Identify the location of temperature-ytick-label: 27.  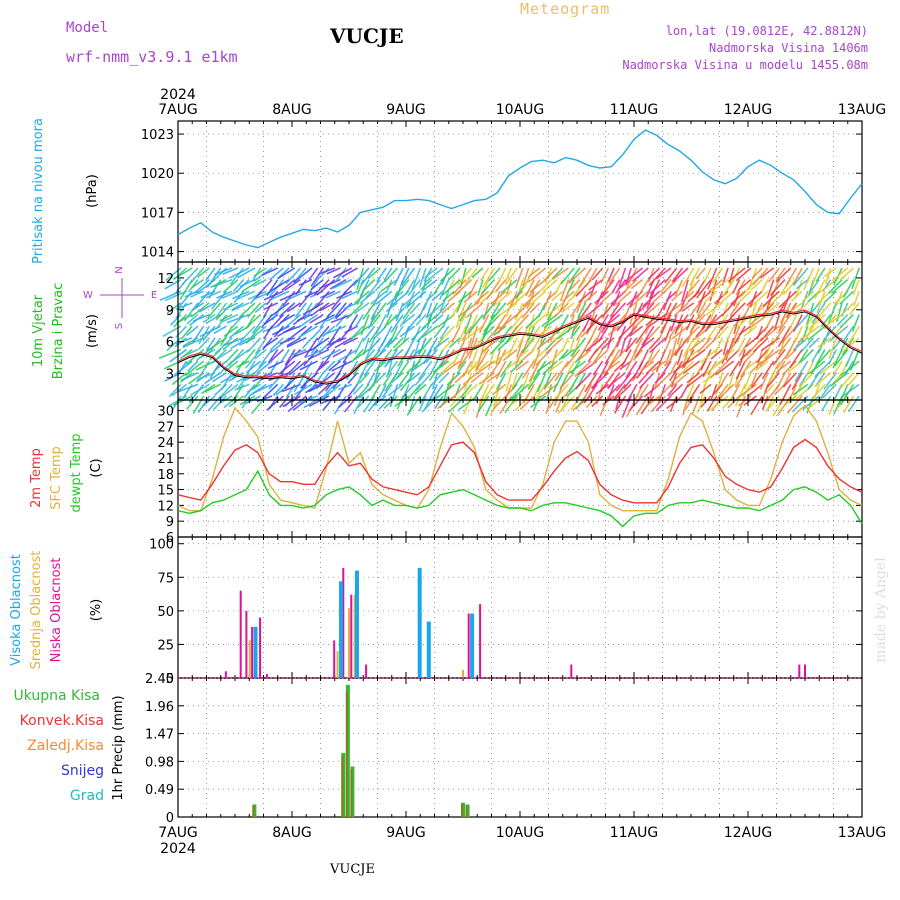
(165, 427).